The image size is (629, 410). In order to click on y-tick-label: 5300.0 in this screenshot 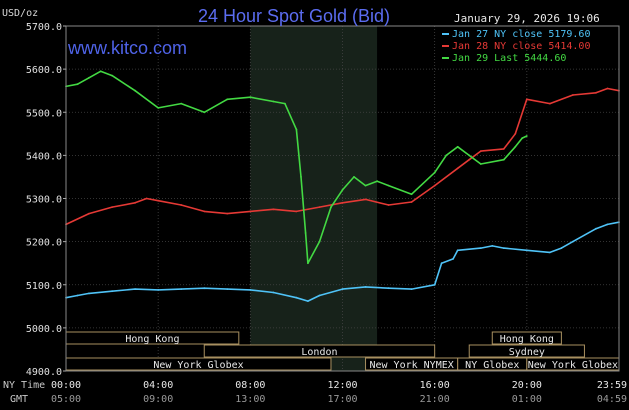, I will do `click(44, 200)`.